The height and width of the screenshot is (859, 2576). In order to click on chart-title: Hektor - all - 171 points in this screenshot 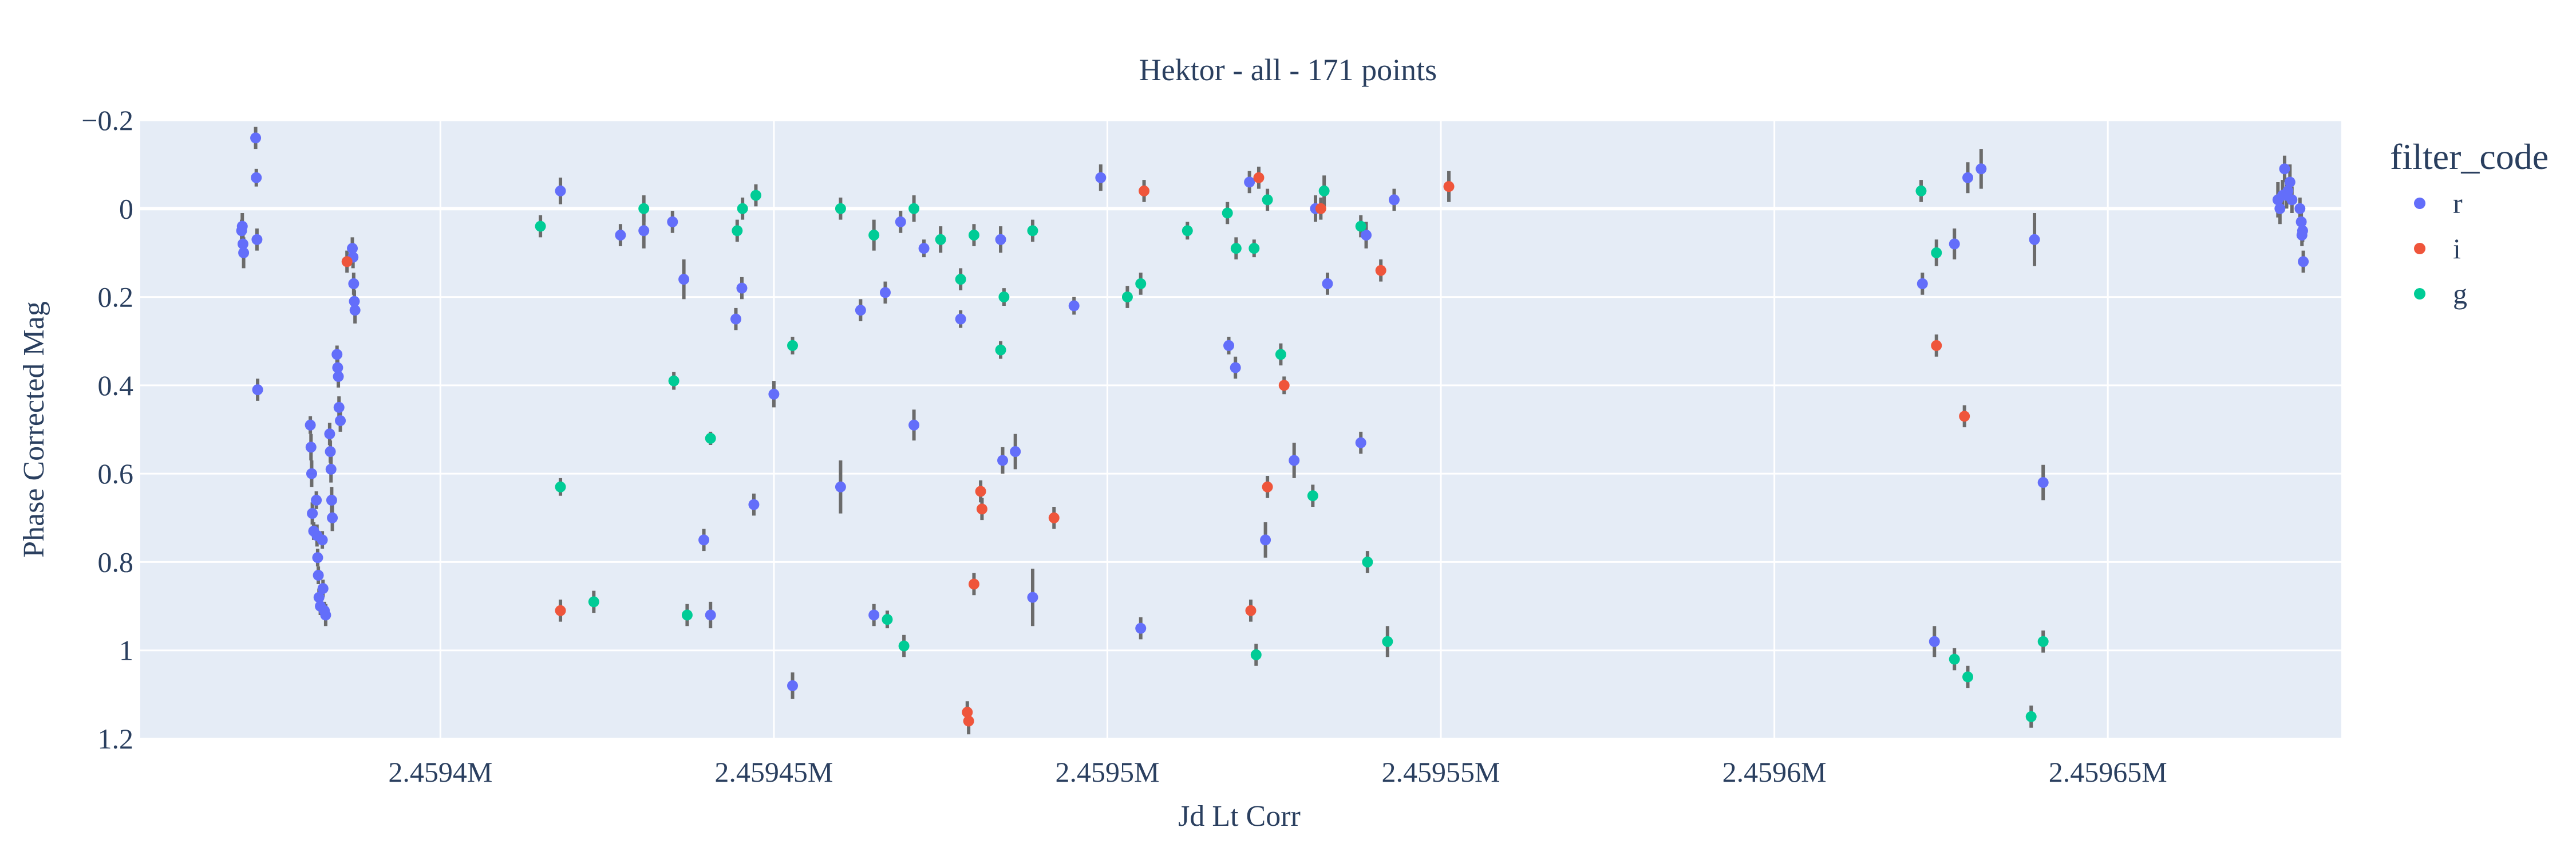, I will do `click(1288, 70)`.